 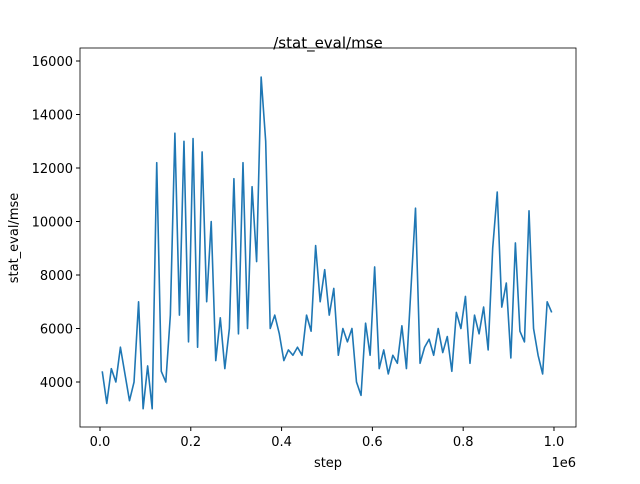 What do you see at coordinates (52, 223) in the screenshot?
I see `y-tick-label: 10000` at bounding box center [52, 223].